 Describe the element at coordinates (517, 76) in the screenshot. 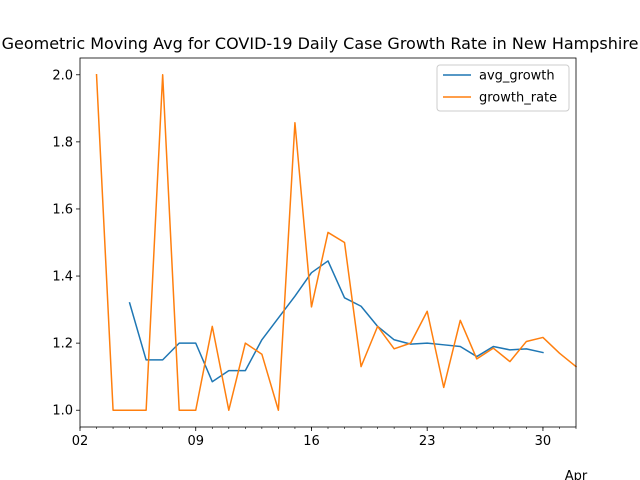

I see `legend-label-avg_growth: avg_growth` at that location.